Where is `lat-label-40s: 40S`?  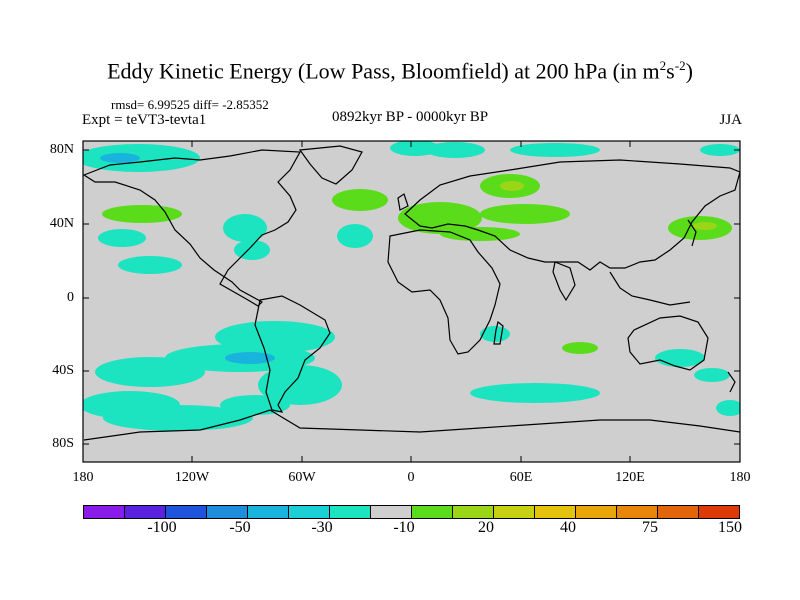
lat-label-40s: 40S is located at coordinates (63, 370).